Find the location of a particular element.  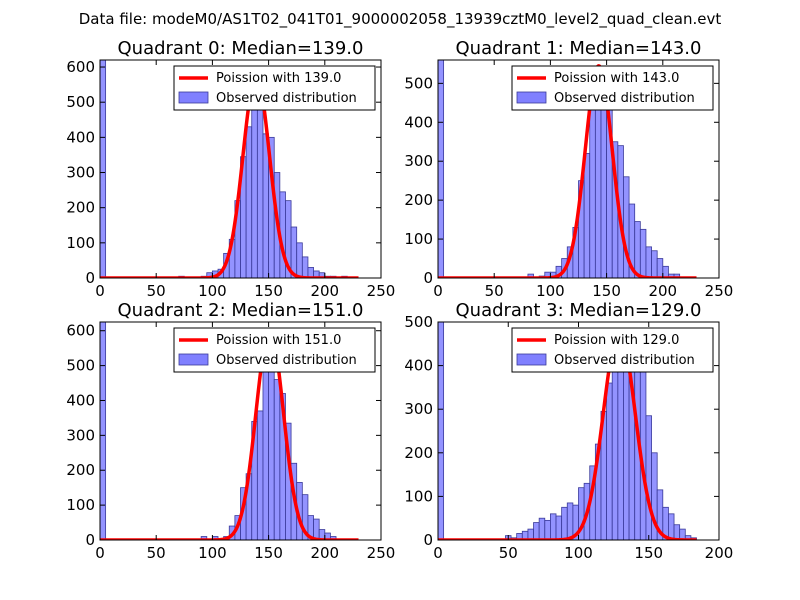

legend-label-model: Poission with 143.0 is located at coordinates (616, 78).